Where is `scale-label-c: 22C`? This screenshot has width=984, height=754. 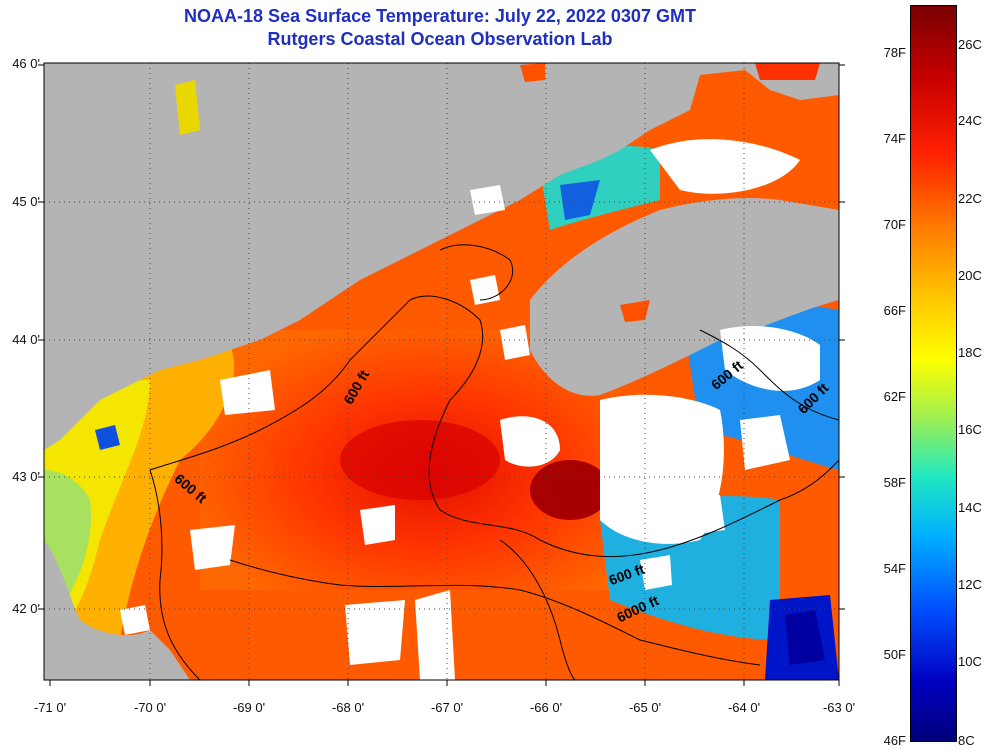
scale-label-c: 22C is located at coordinates (970, 198).